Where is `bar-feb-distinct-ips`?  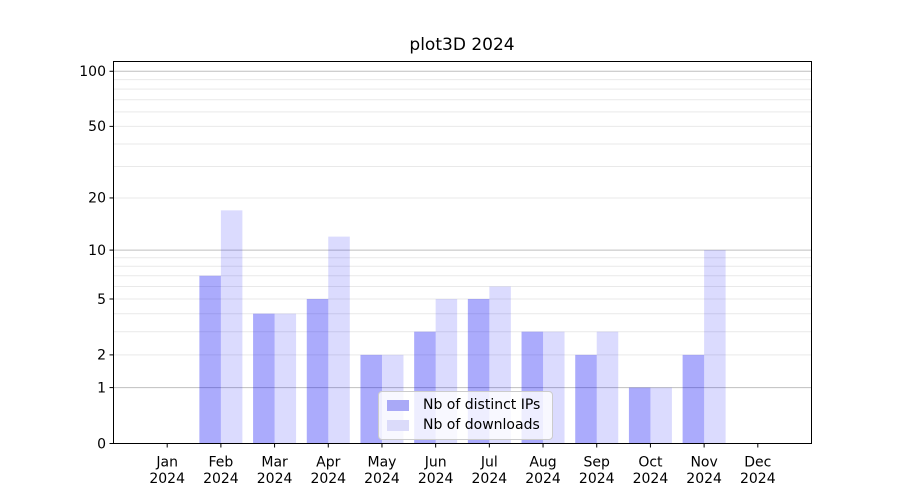
bar-feb-distinct-ips is located at coordinates (210, 359).